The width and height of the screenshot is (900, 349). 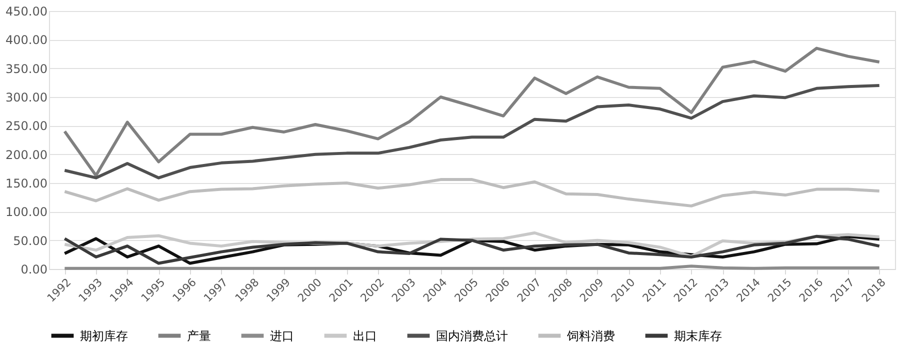 What do you see at coordinates (27, 11) in the screenshot?
I see `y-tick-label: 450.00` at bounding box center [27, 11].